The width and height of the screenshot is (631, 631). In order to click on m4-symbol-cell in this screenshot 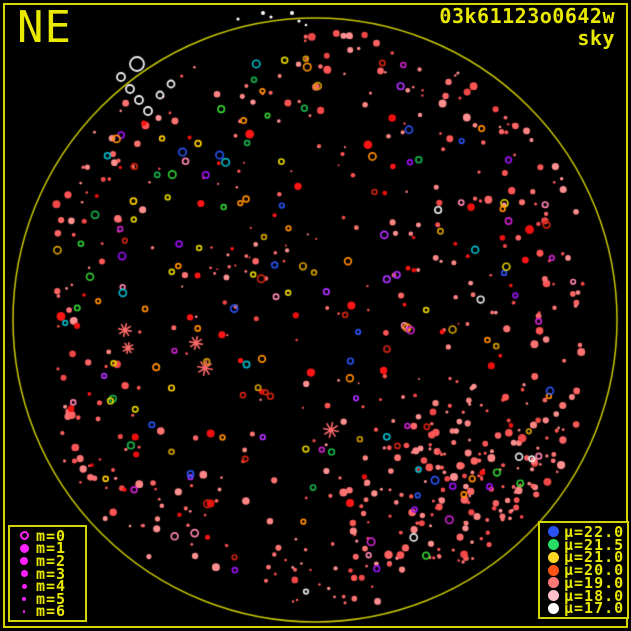, I will do `click(24, 586)`.